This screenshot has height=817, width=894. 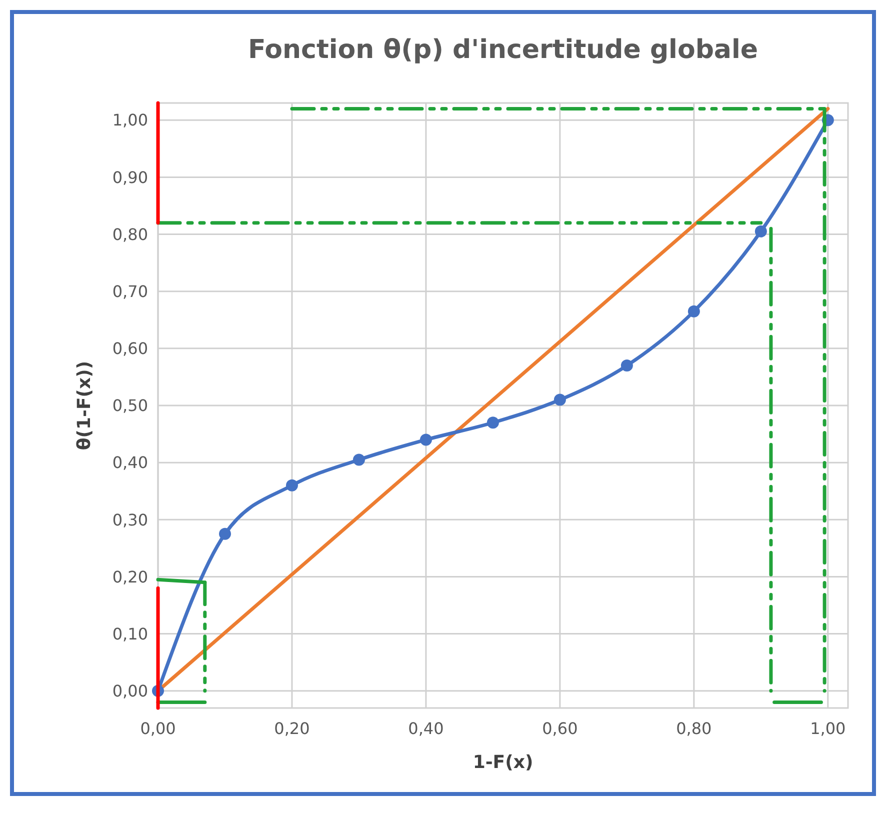 I want to click on x-tick-label: 0,60, so click(x=560, y=728).